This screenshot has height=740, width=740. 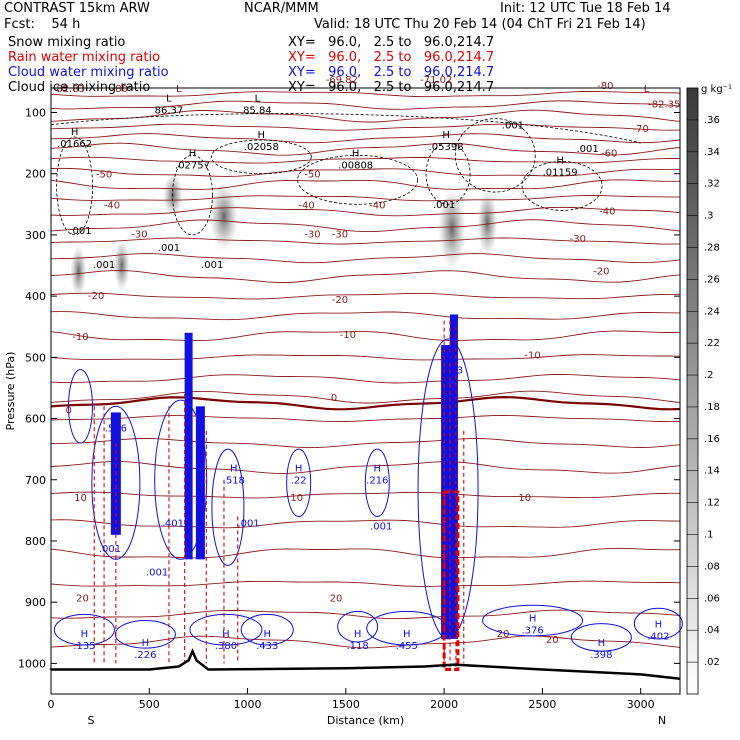 I want to click on extremum-value: .518, so click(x=234, y=481).